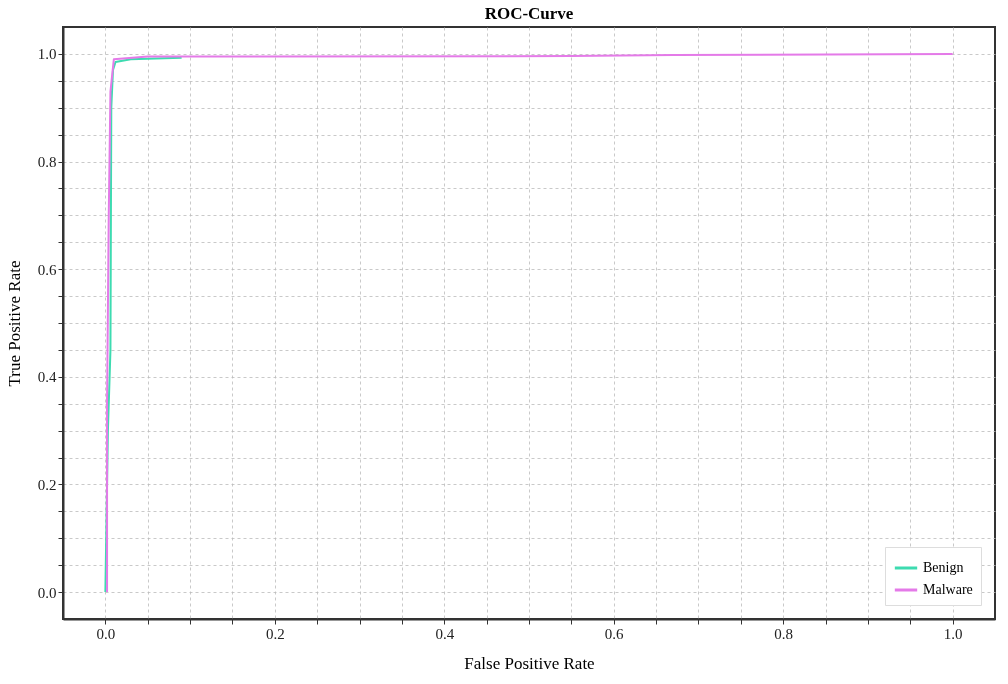 This screenshot has width=1008, height=684. I want to click on y-tick-label: 0.6, so click(47, 269).